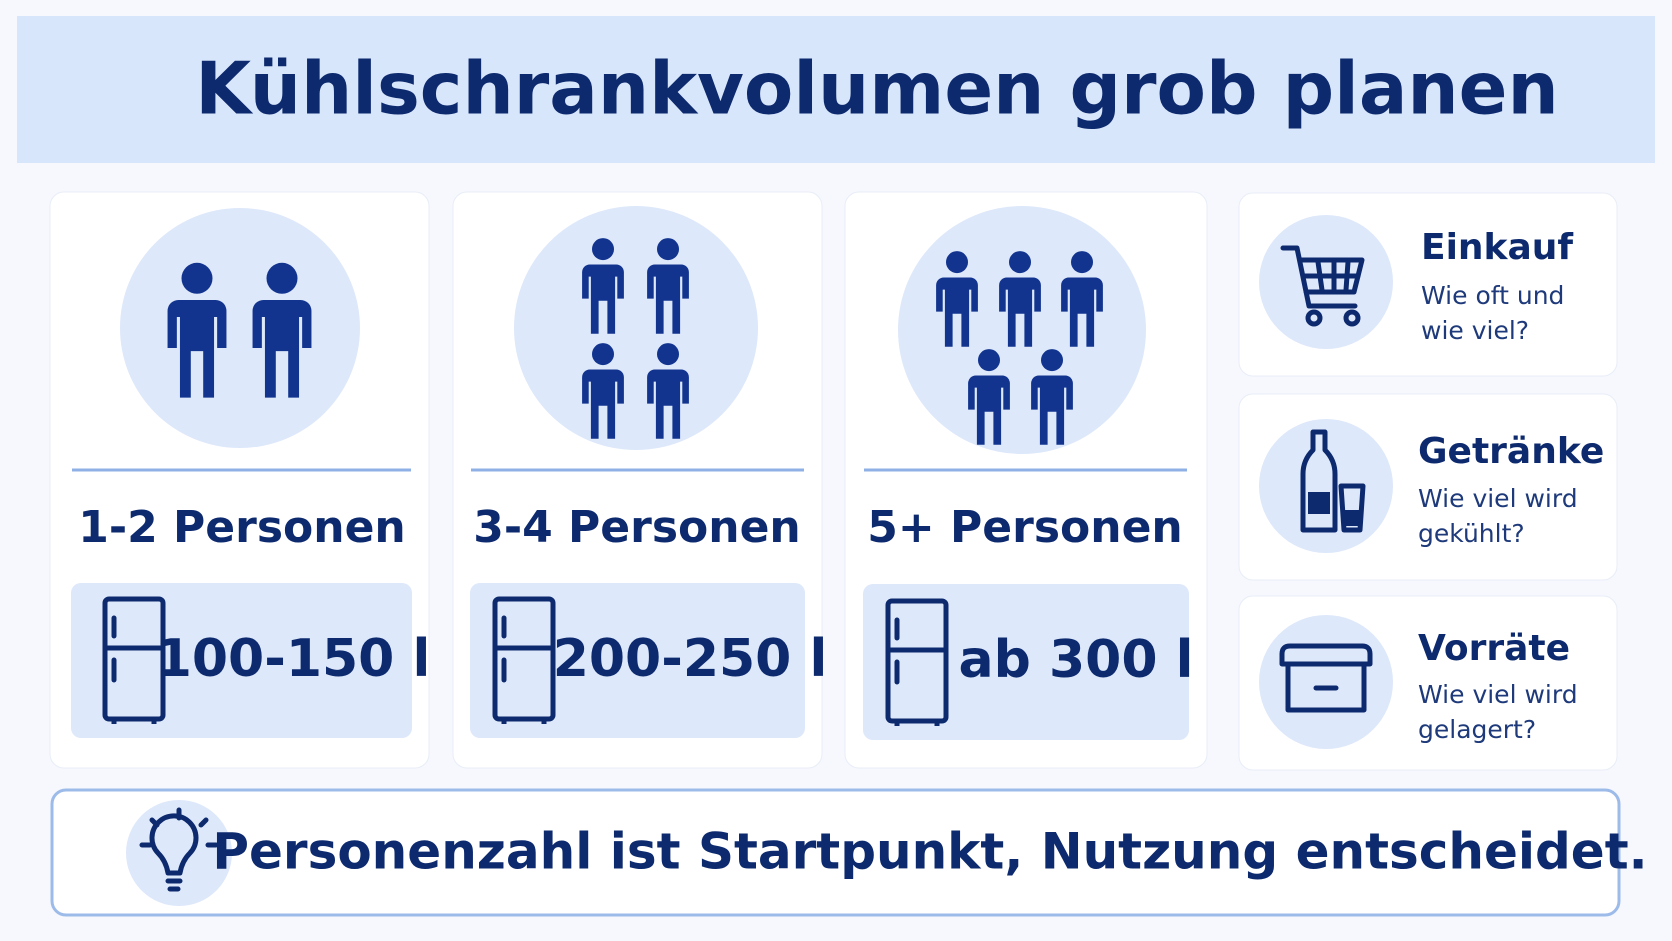 This screenshot has height=941, width=1672. Describe the element at coordinates (293, 659) in the screenshot. I see `card-volume: 100-150 l` at that location.